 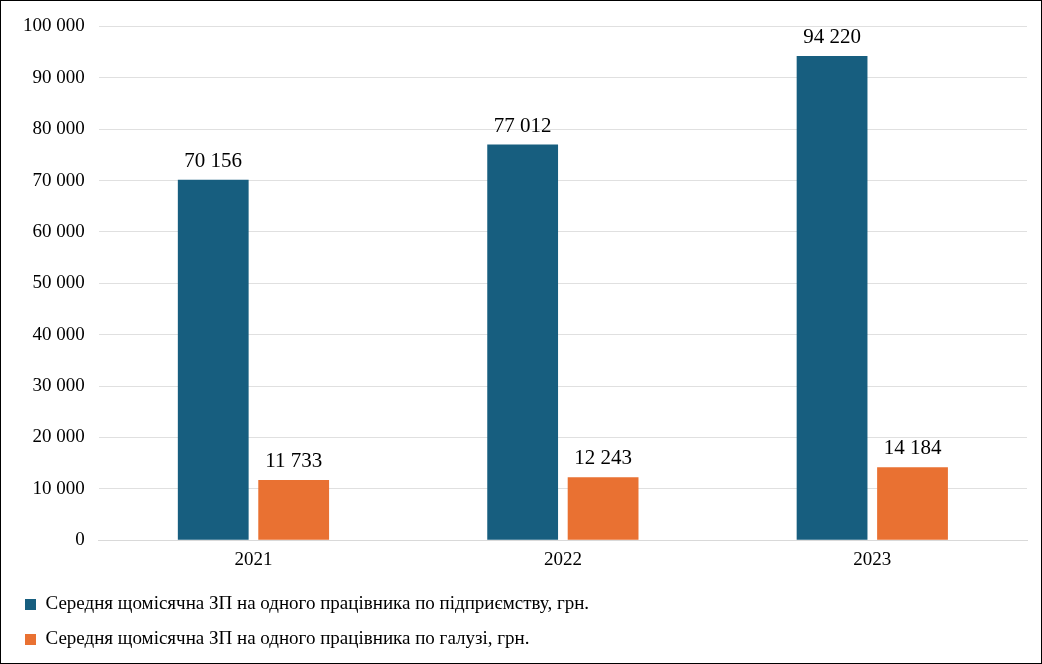 What do you see at coordinates (522, 124) in the screenshot?
I see `data-label: 77 012` at bounding box center [522, 124].